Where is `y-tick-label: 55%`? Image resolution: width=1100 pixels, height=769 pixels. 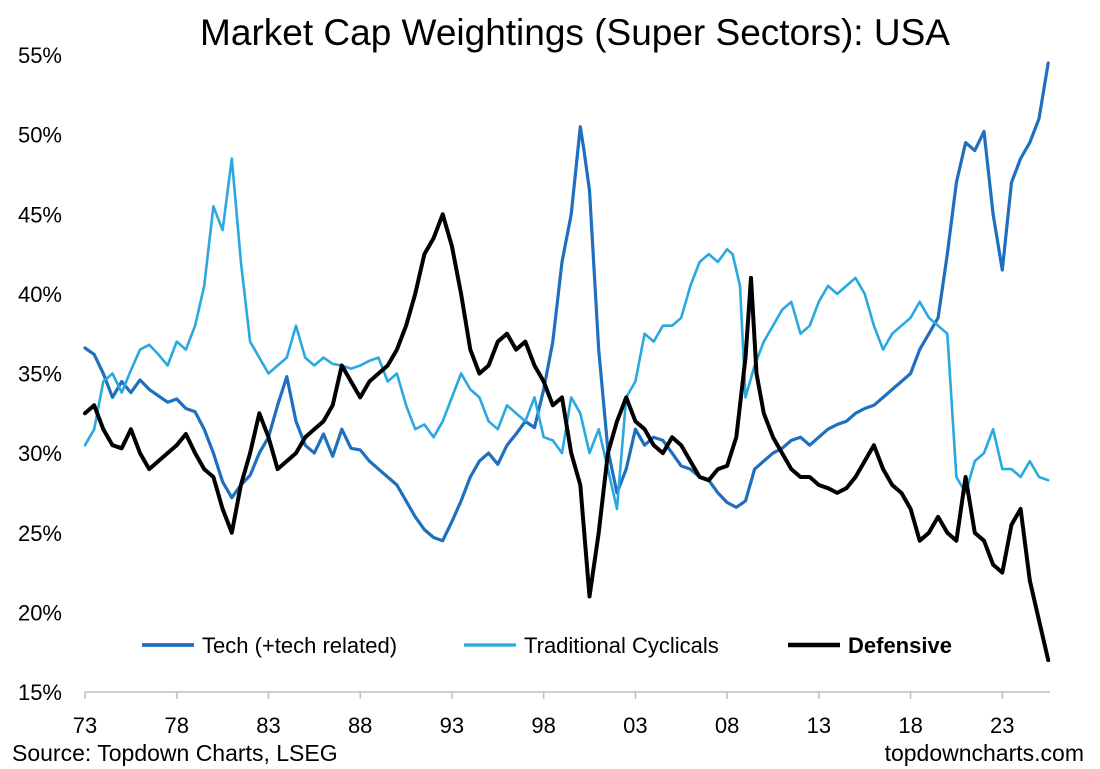 y-tick-label: 55% is located at coordinates (40, 55).